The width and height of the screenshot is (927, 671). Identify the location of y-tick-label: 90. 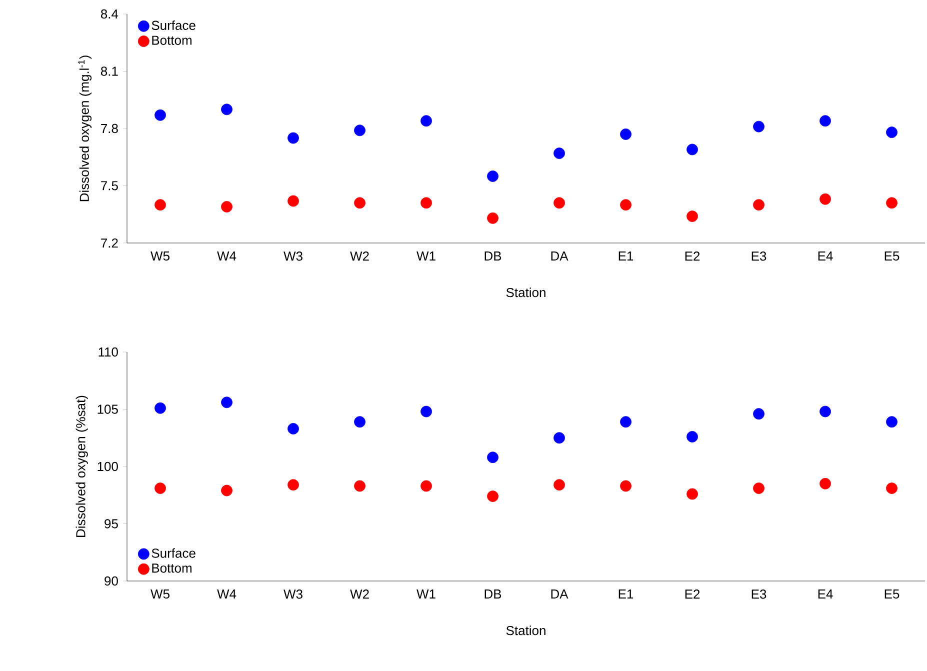
(111, 581).